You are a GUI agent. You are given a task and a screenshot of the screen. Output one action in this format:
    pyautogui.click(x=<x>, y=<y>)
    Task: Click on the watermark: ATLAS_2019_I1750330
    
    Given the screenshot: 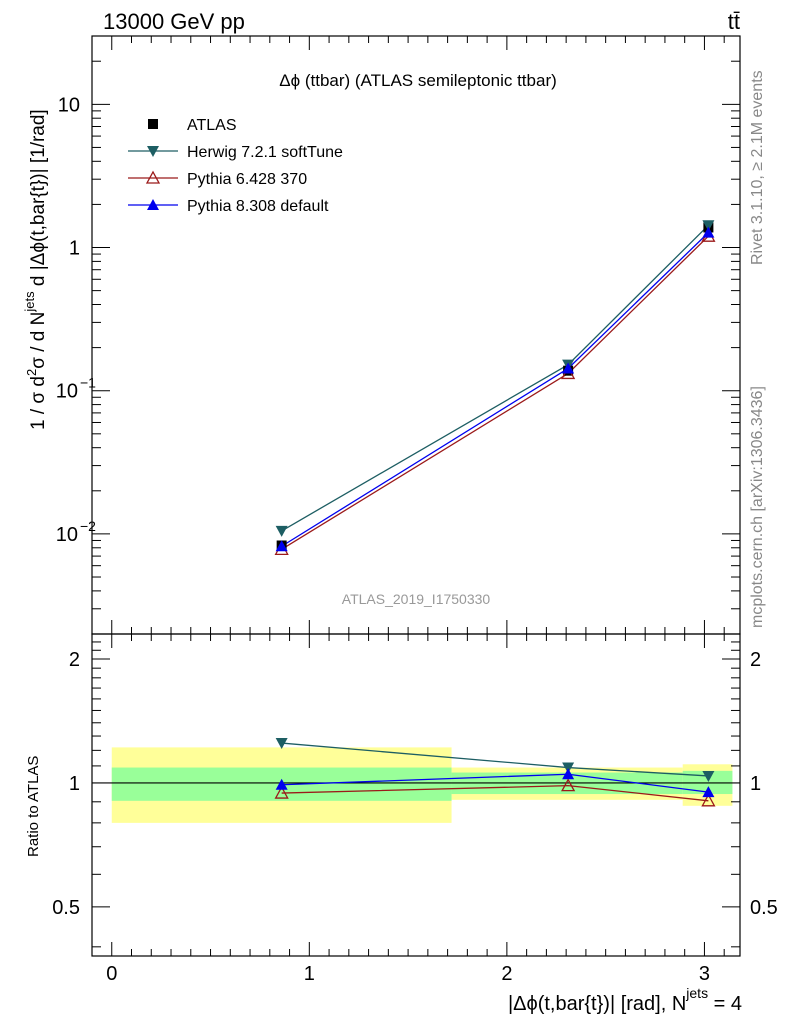 What is the action you would take?
    pyautogui.click(x=416, y=599)
    